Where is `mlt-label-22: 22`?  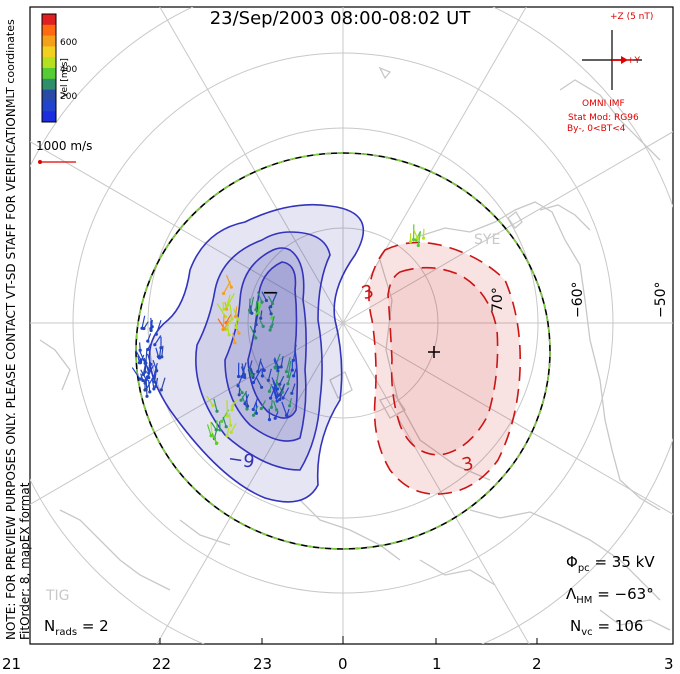 mlt-label-22: 22 is located at coordinates (162, 664).